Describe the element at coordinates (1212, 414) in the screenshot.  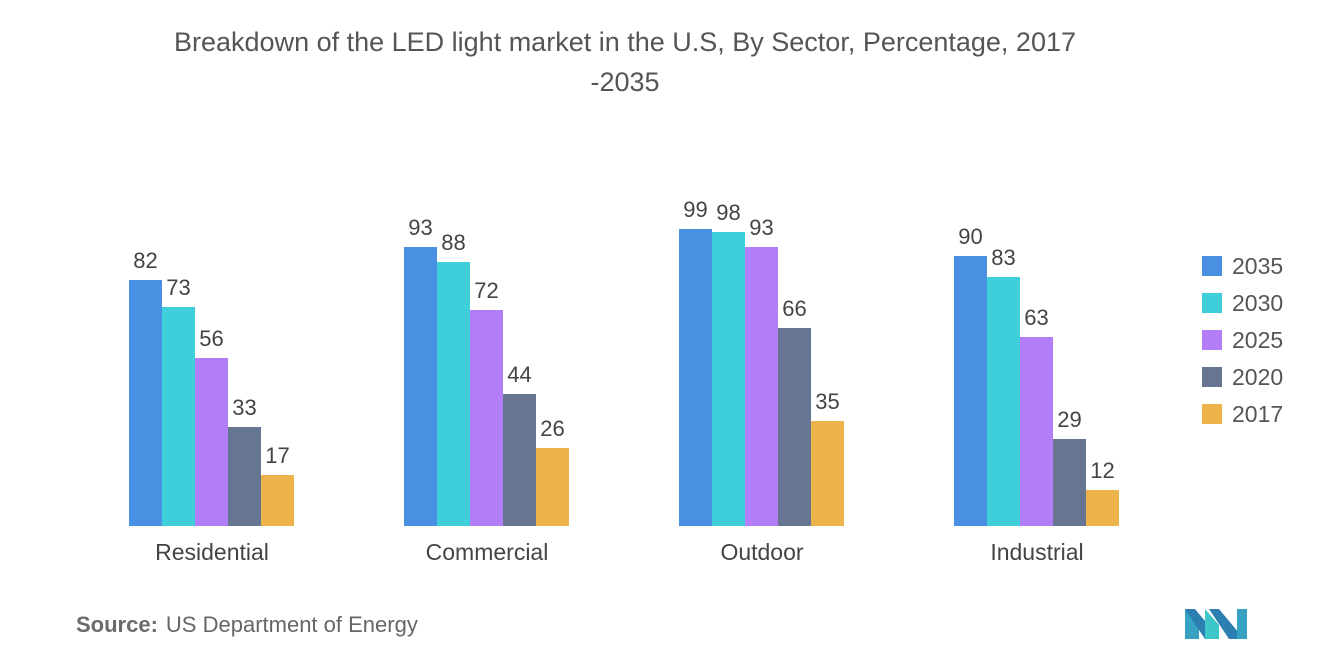
I see `legend-swatch-2017` at that location.